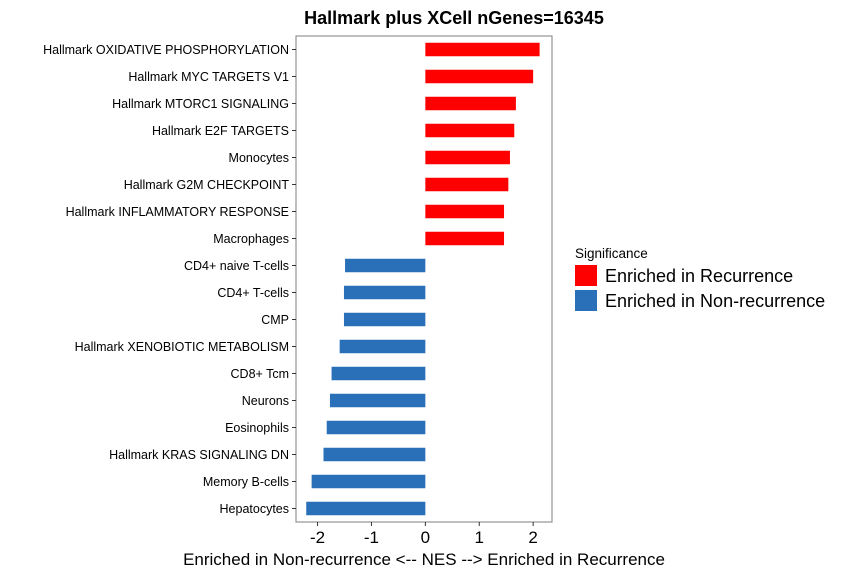  I want to click on bar-cd4-naive-t-cells, so click(385, 265).